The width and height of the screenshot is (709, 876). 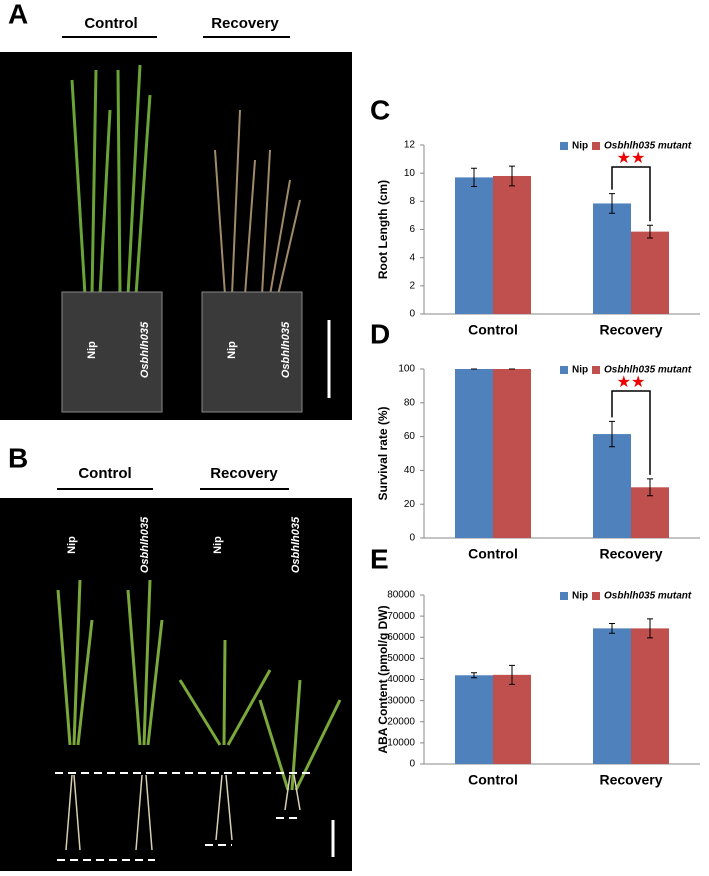 What do you see at coordinates (410, 436) in the screenshot?
I see `y-tick-label: 60` at bounding box center [410, 436].